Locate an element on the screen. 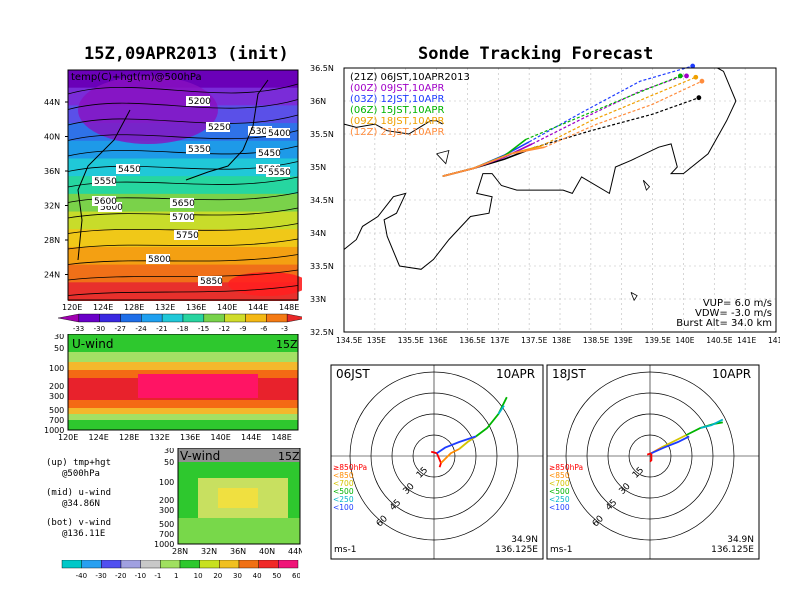 This screenshot has height=612, width=792. pressure-tick-label: 700 is located at coordinates (56, 420).